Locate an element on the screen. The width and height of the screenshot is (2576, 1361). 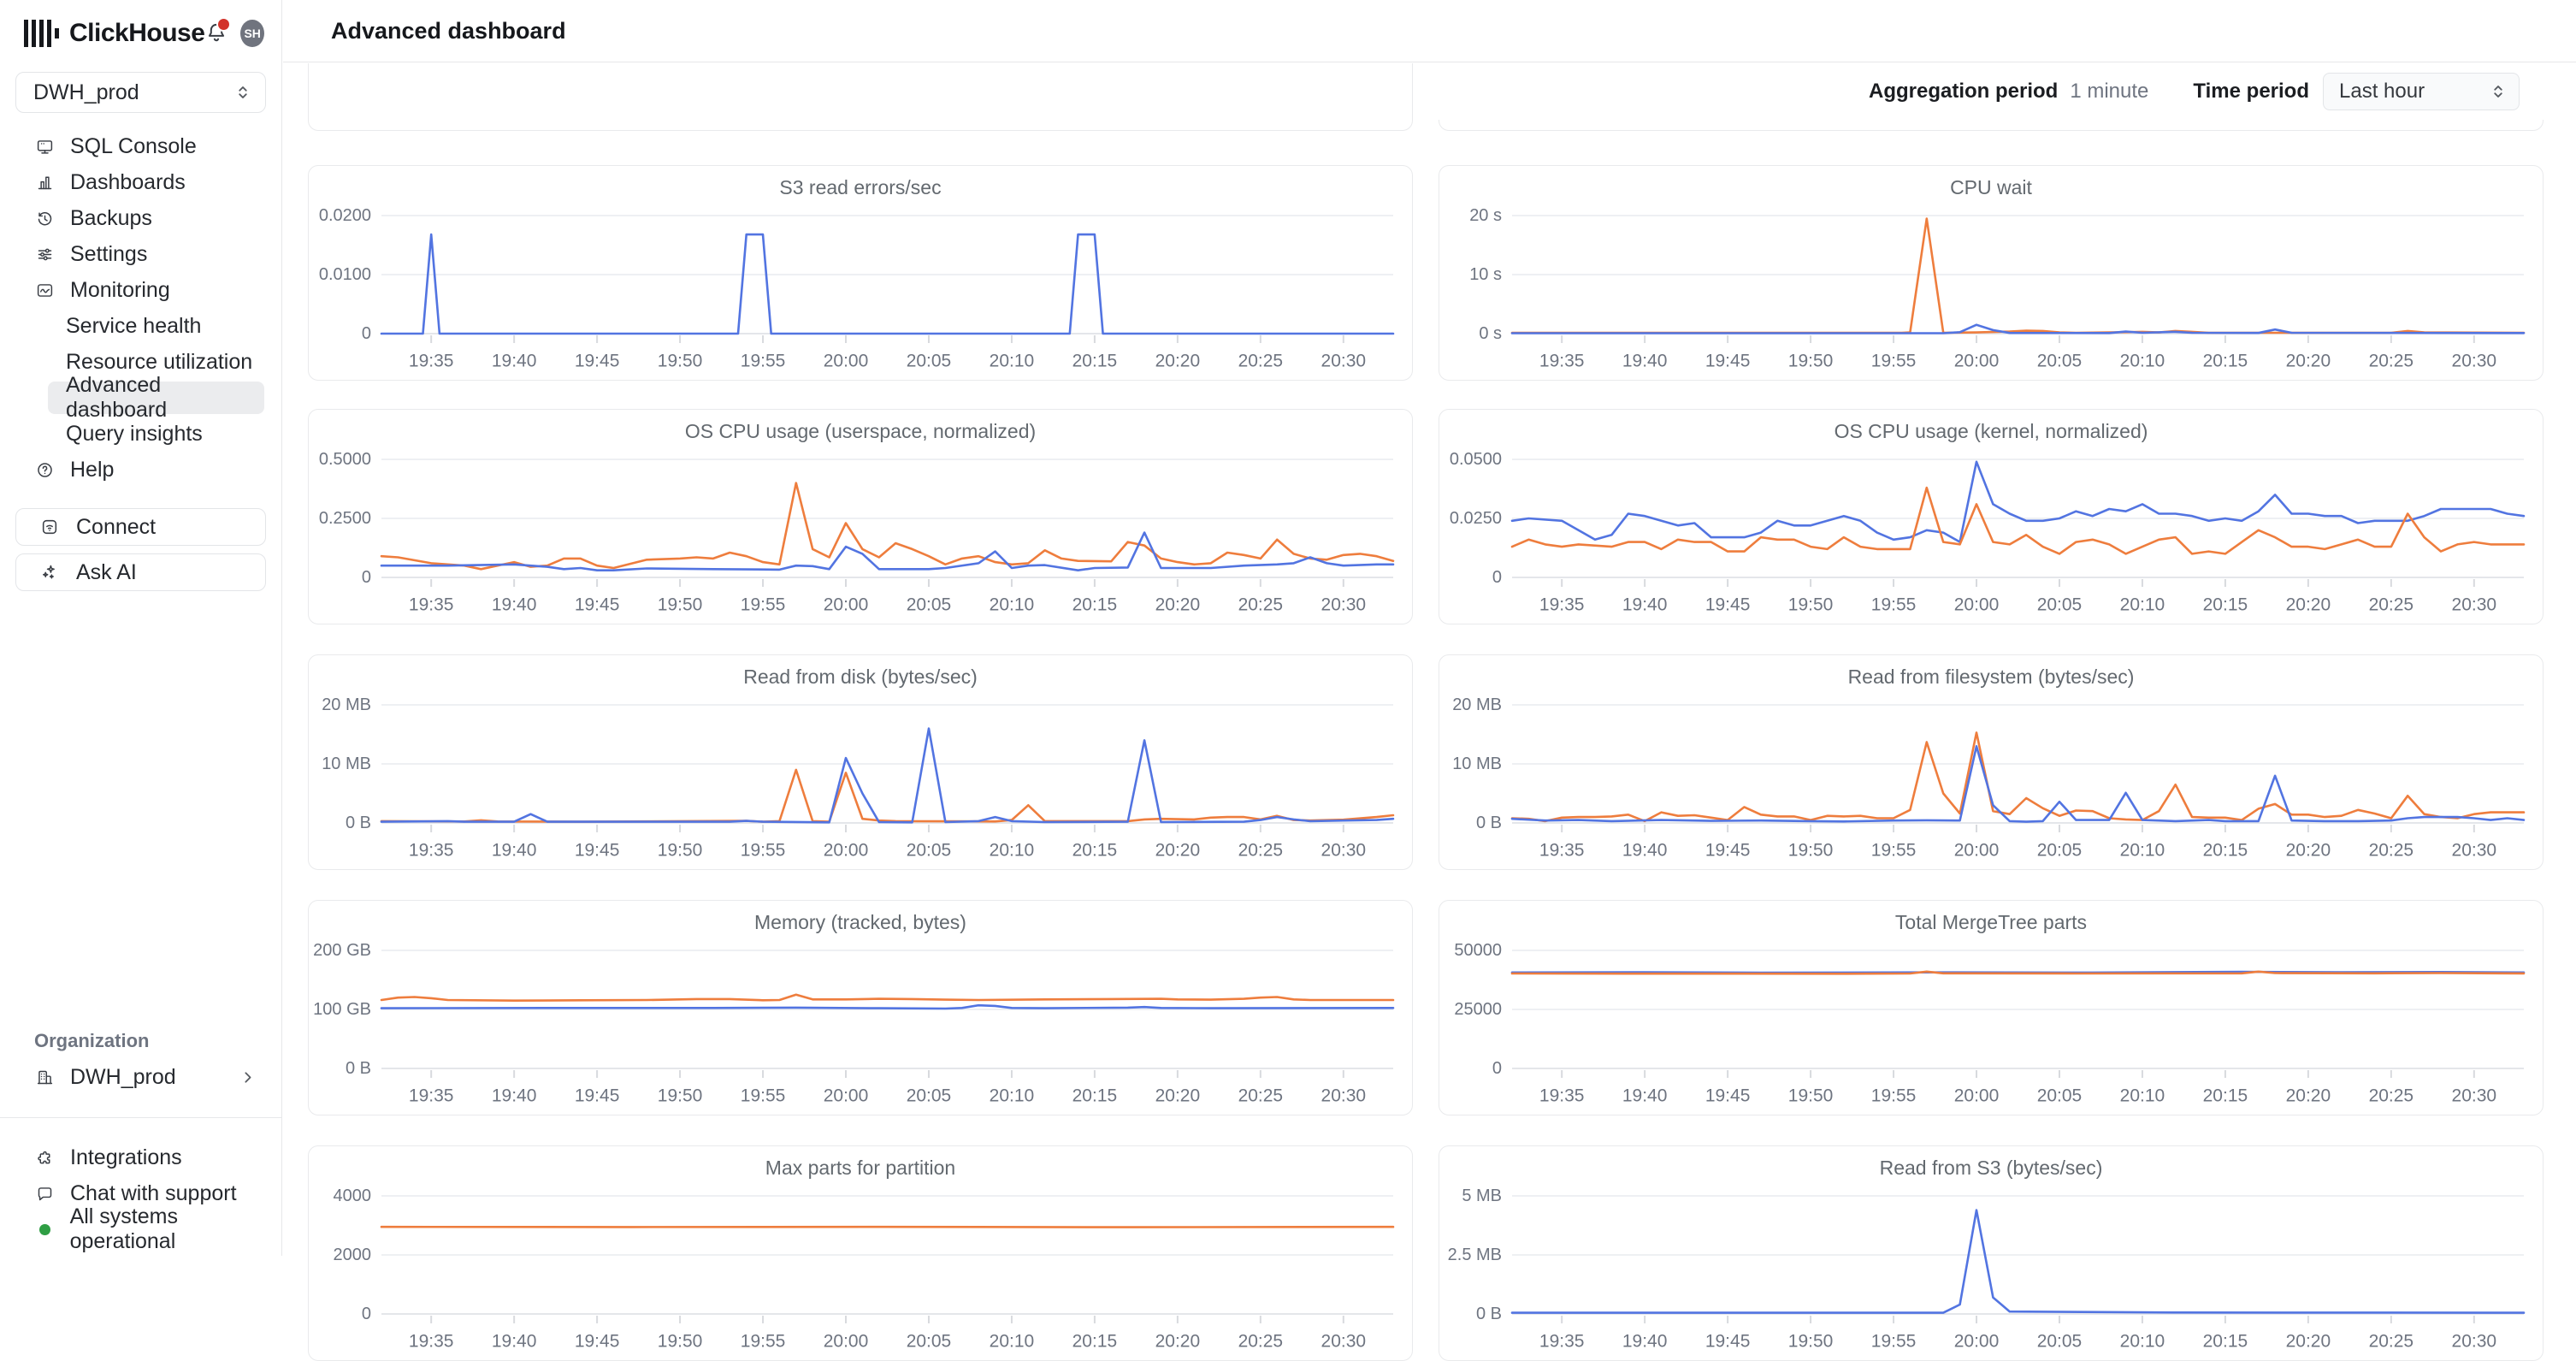
sidebar-item-sql-console: SQL Console is located at coordinates (140, 146).